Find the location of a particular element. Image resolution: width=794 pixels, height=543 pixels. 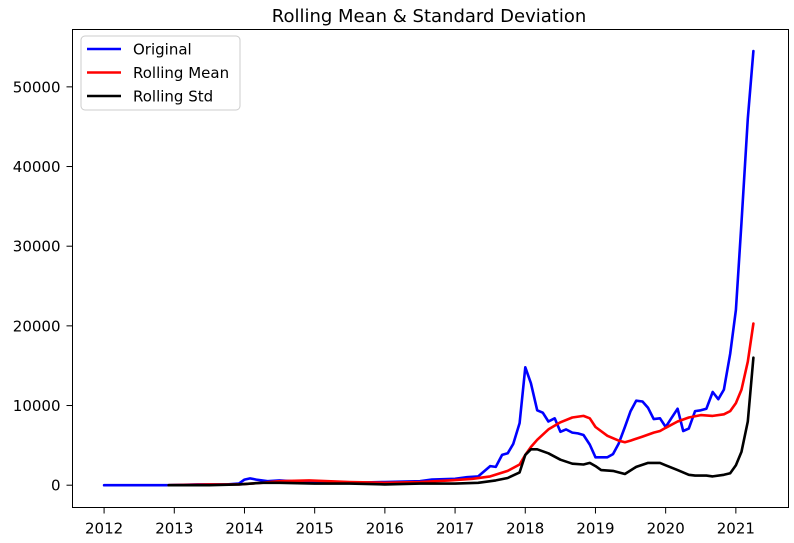

x-tick-label: 2015 is located at coordinates (315, 529).